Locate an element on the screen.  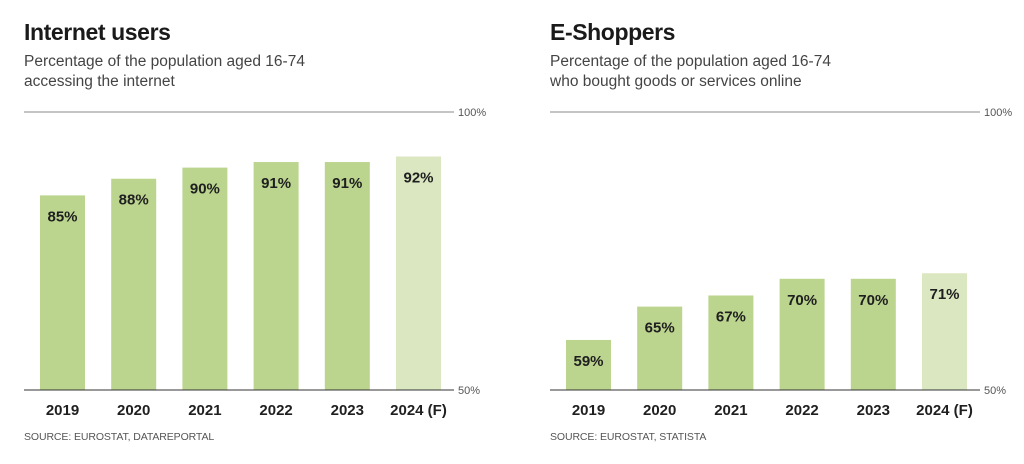
chart-source: SOURCE: EUROSTAT, STATISTA is located at coordinates (628, 437).